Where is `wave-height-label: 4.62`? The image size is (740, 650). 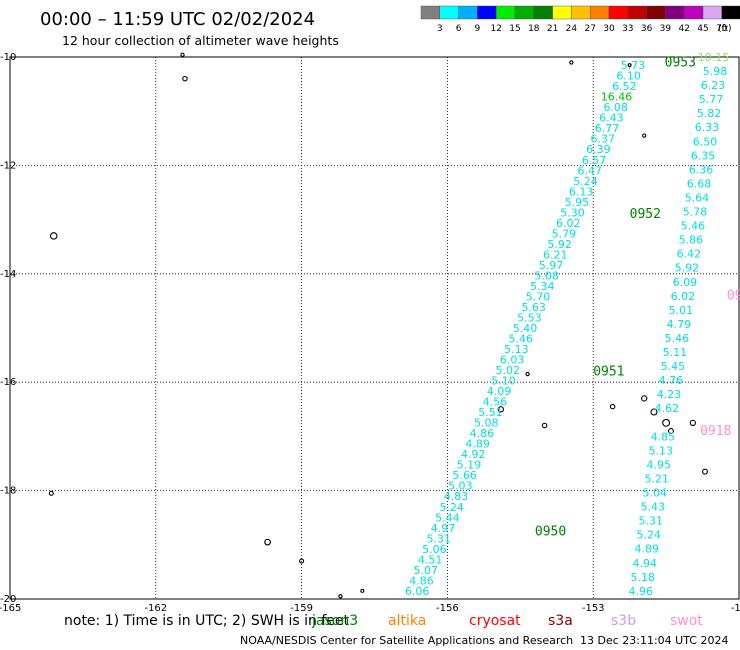 wave-height-label: 4.62 is located at coordinates (667, 408).